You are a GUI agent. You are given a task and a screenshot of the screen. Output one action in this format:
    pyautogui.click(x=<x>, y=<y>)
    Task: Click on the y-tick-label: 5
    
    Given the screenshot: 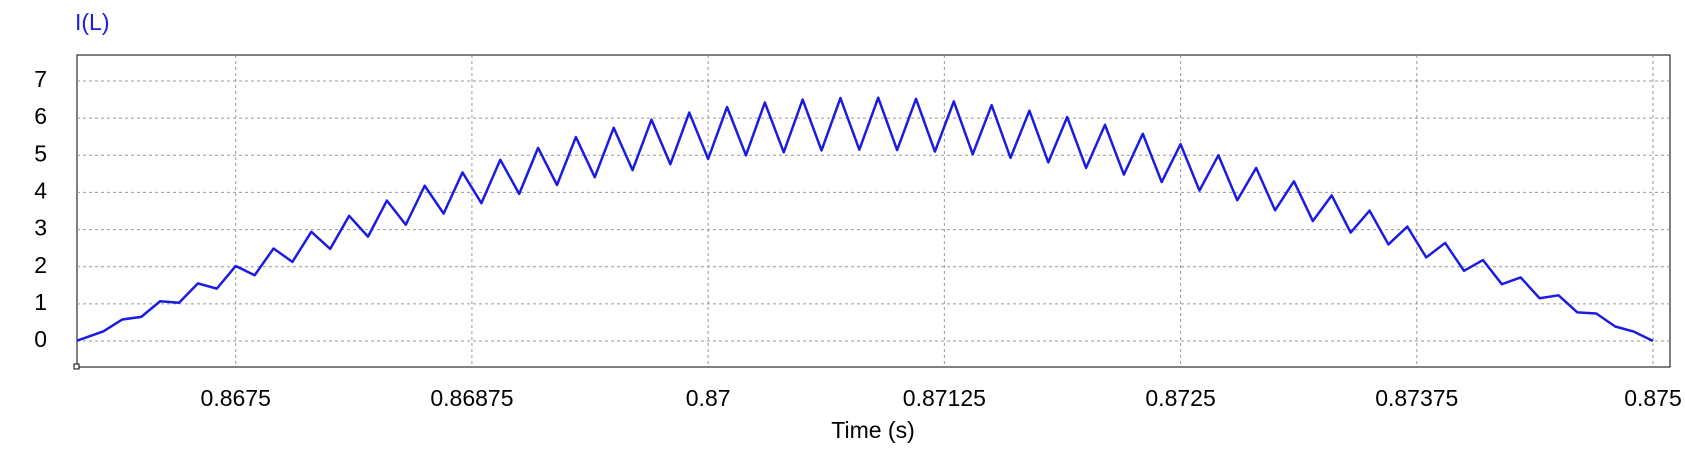 What is the action you would take?
    pyautogui.click(x=40, y=153)
    